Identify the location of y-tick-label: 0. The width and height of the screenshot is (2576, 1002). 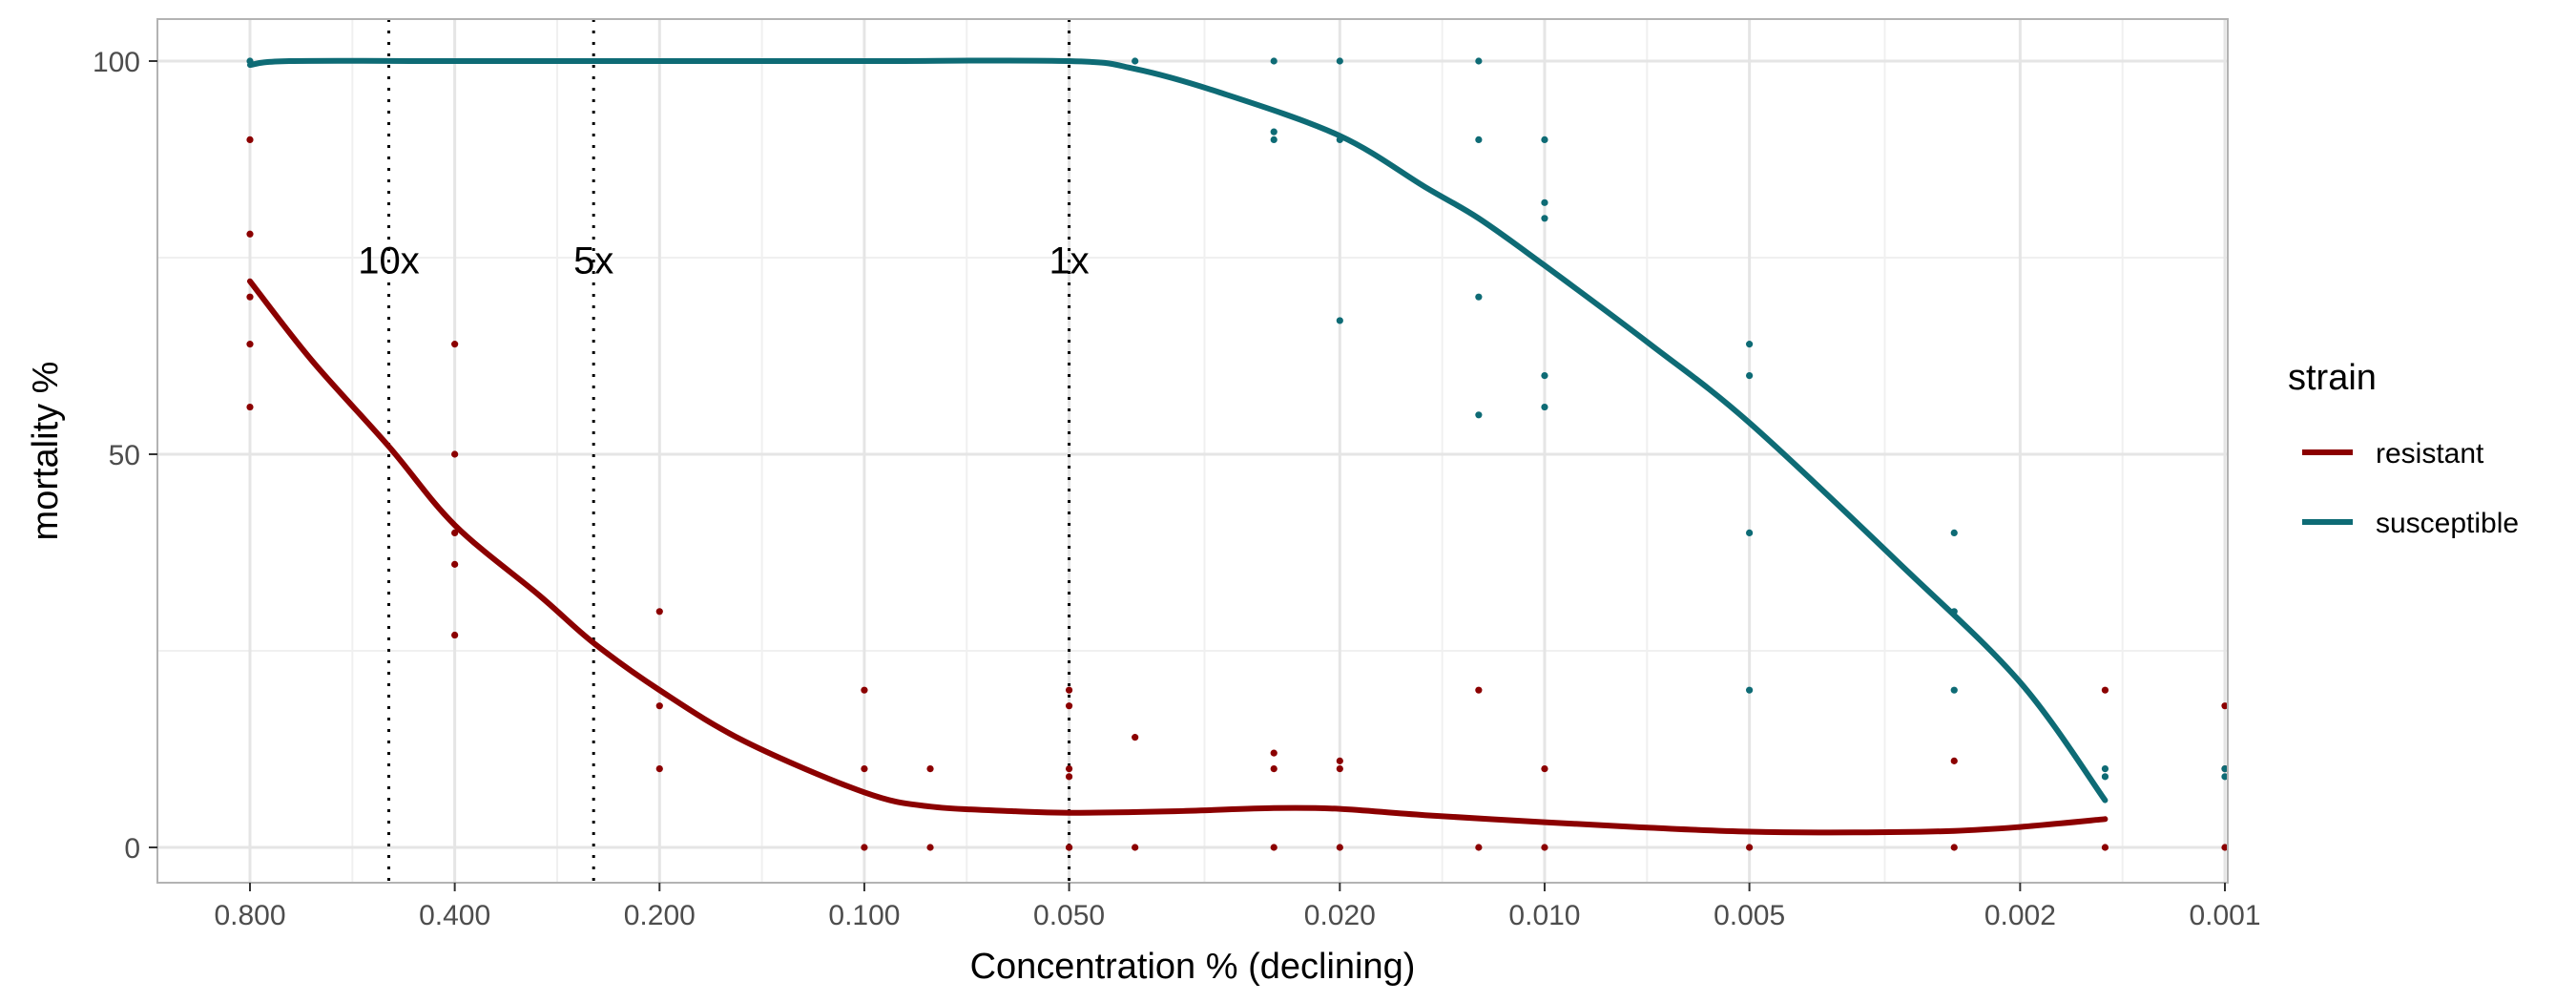
(132, 849).